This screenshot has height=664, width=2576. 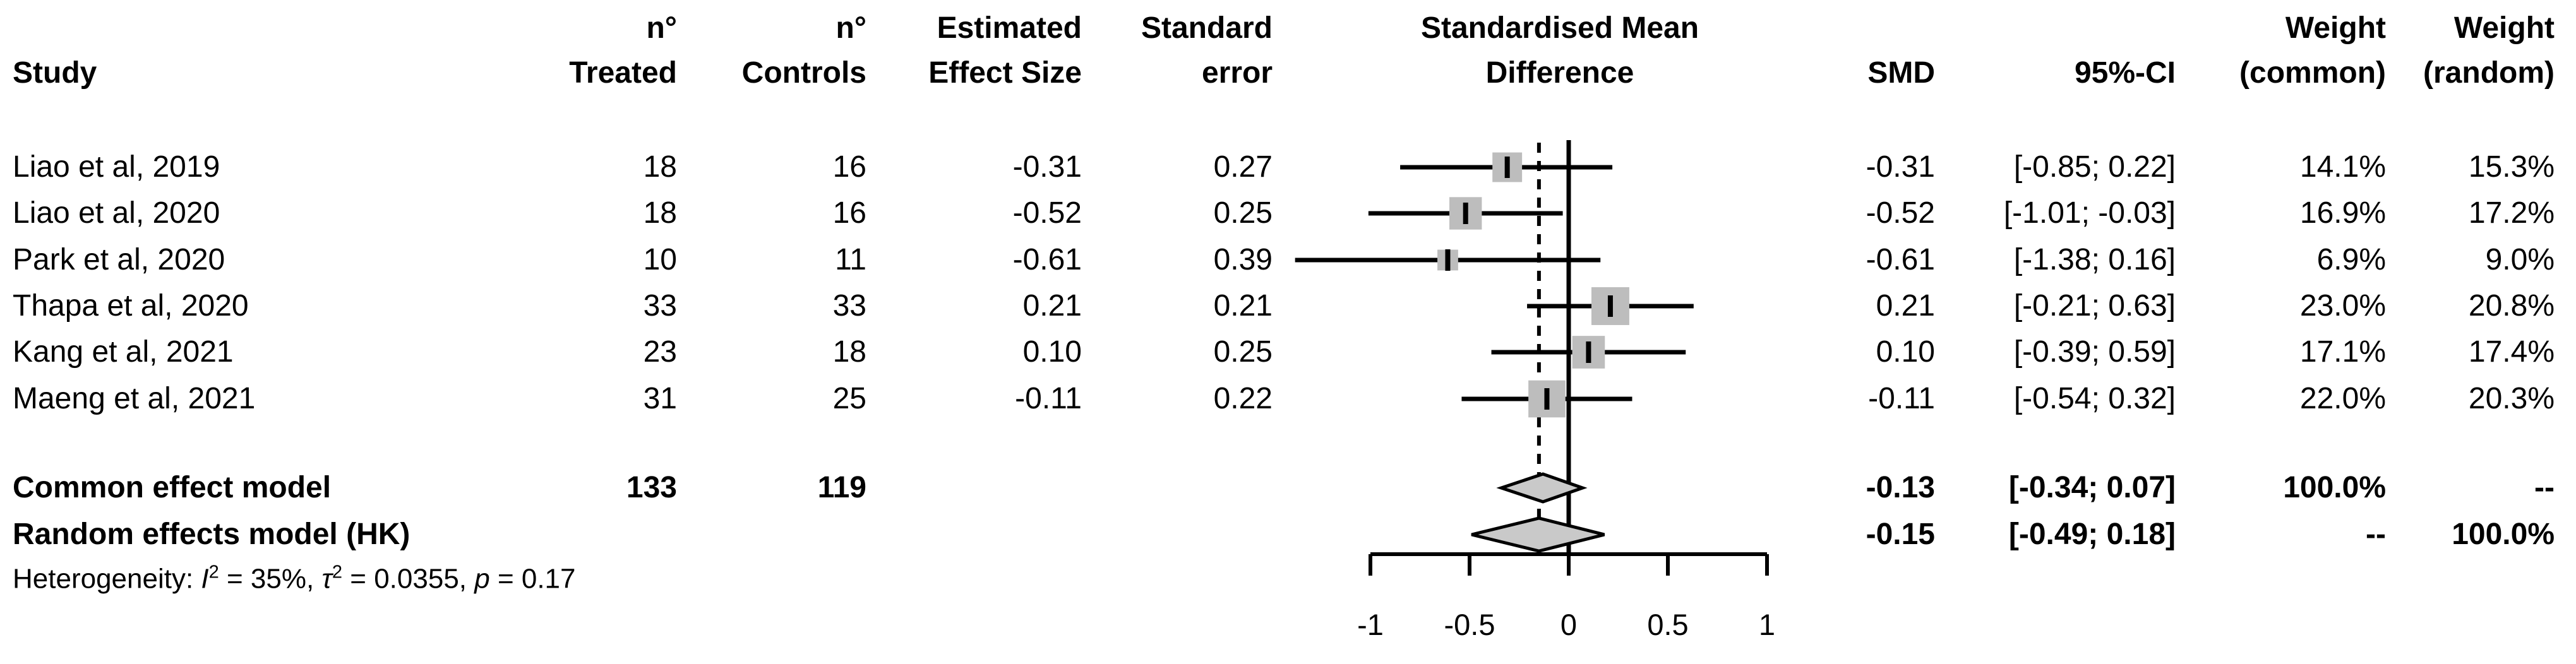 What do you see at coordinates (2544, 487) in the screenshot?
I see `common-model-weight-random: --` at bounding box center [2544, 487].